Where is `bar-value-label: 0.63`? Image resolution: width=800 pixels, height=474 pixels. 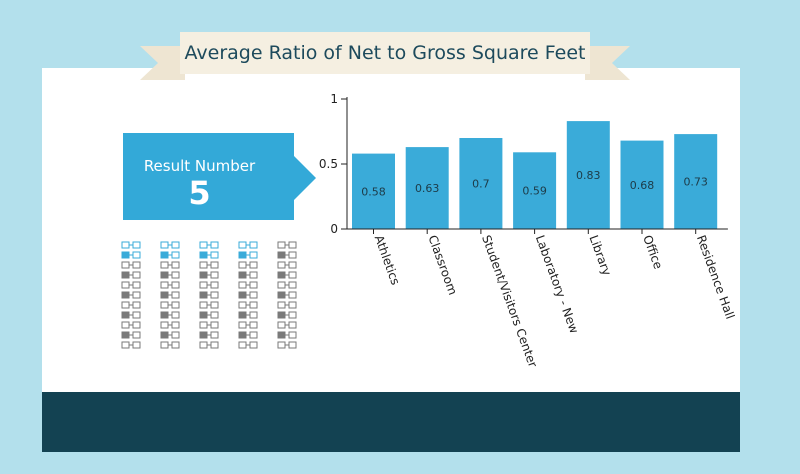
bar-value-label: 0.63 is located at coordinates (427, 188).